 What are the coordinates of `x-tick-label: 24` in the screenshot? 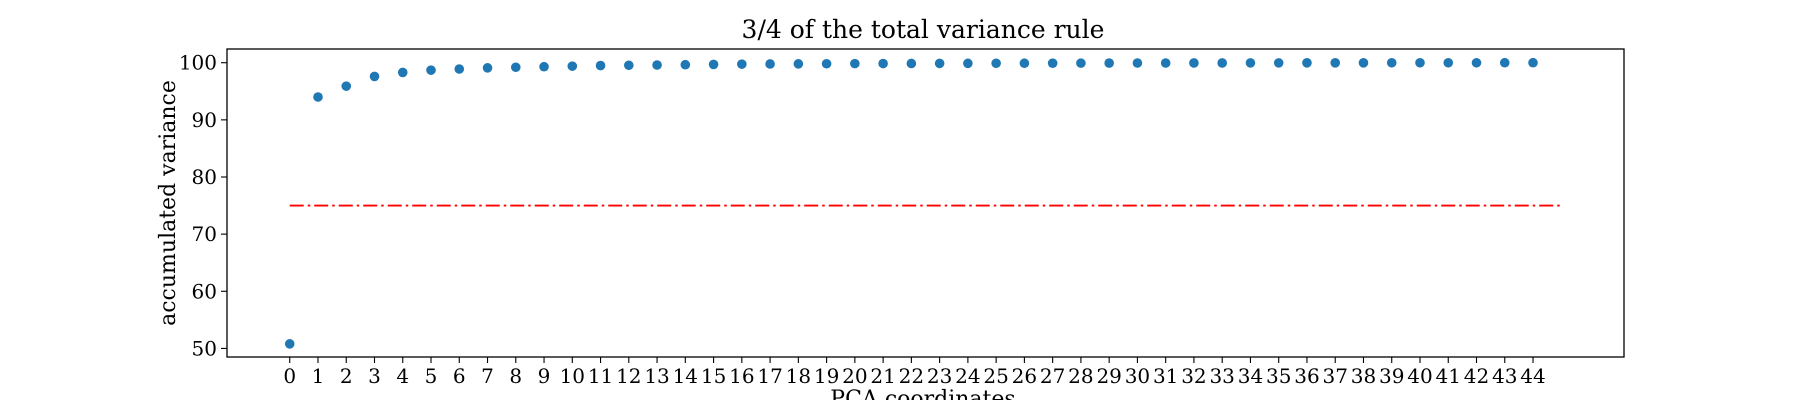 It's located at (967, 376).